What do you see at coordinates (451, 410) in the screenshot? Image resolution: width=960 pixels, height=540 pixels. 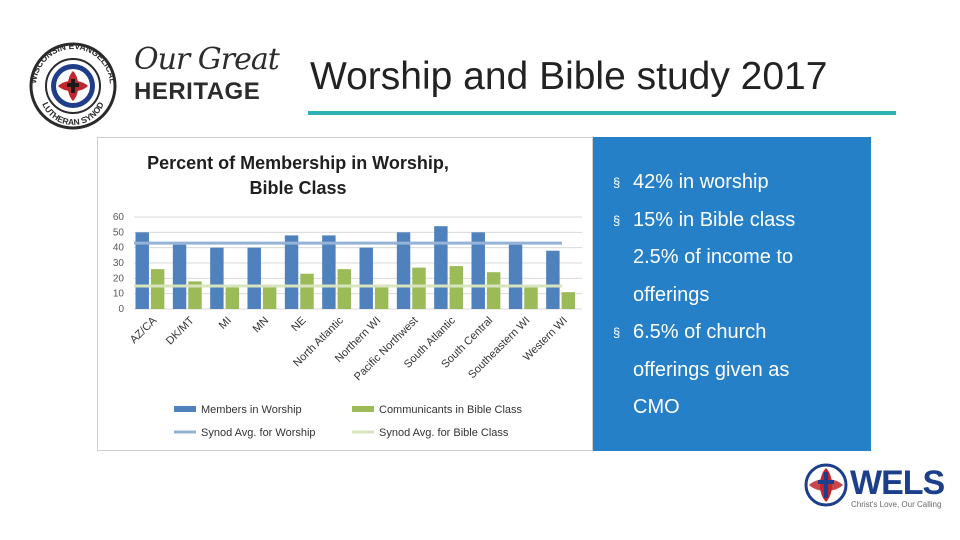 I see `legend-label: Communicants in Bible Class` at bounding box center [451, 410].